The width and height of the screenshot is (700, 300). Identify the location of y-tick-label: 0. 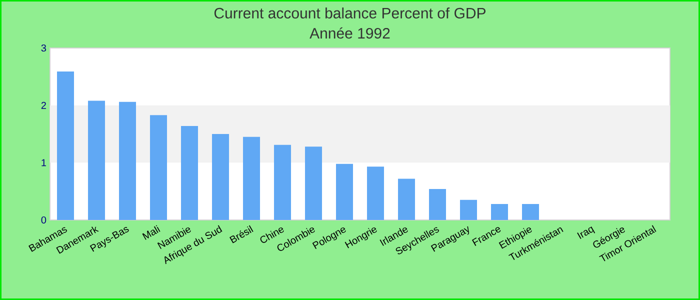
(43, 220).